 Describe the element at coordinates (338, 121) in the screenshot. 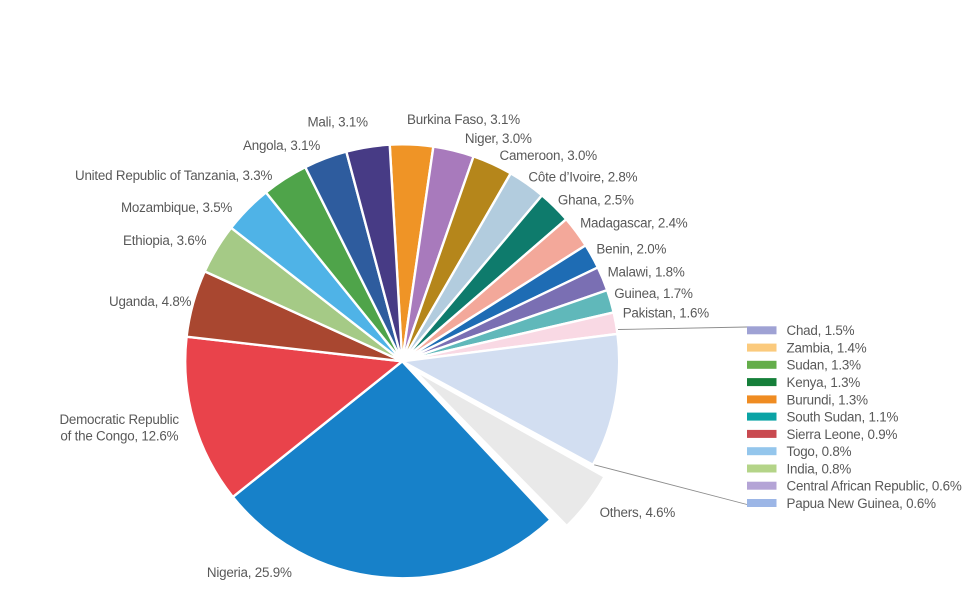

I see `svg-text: Mali, 3.1%` at that location.